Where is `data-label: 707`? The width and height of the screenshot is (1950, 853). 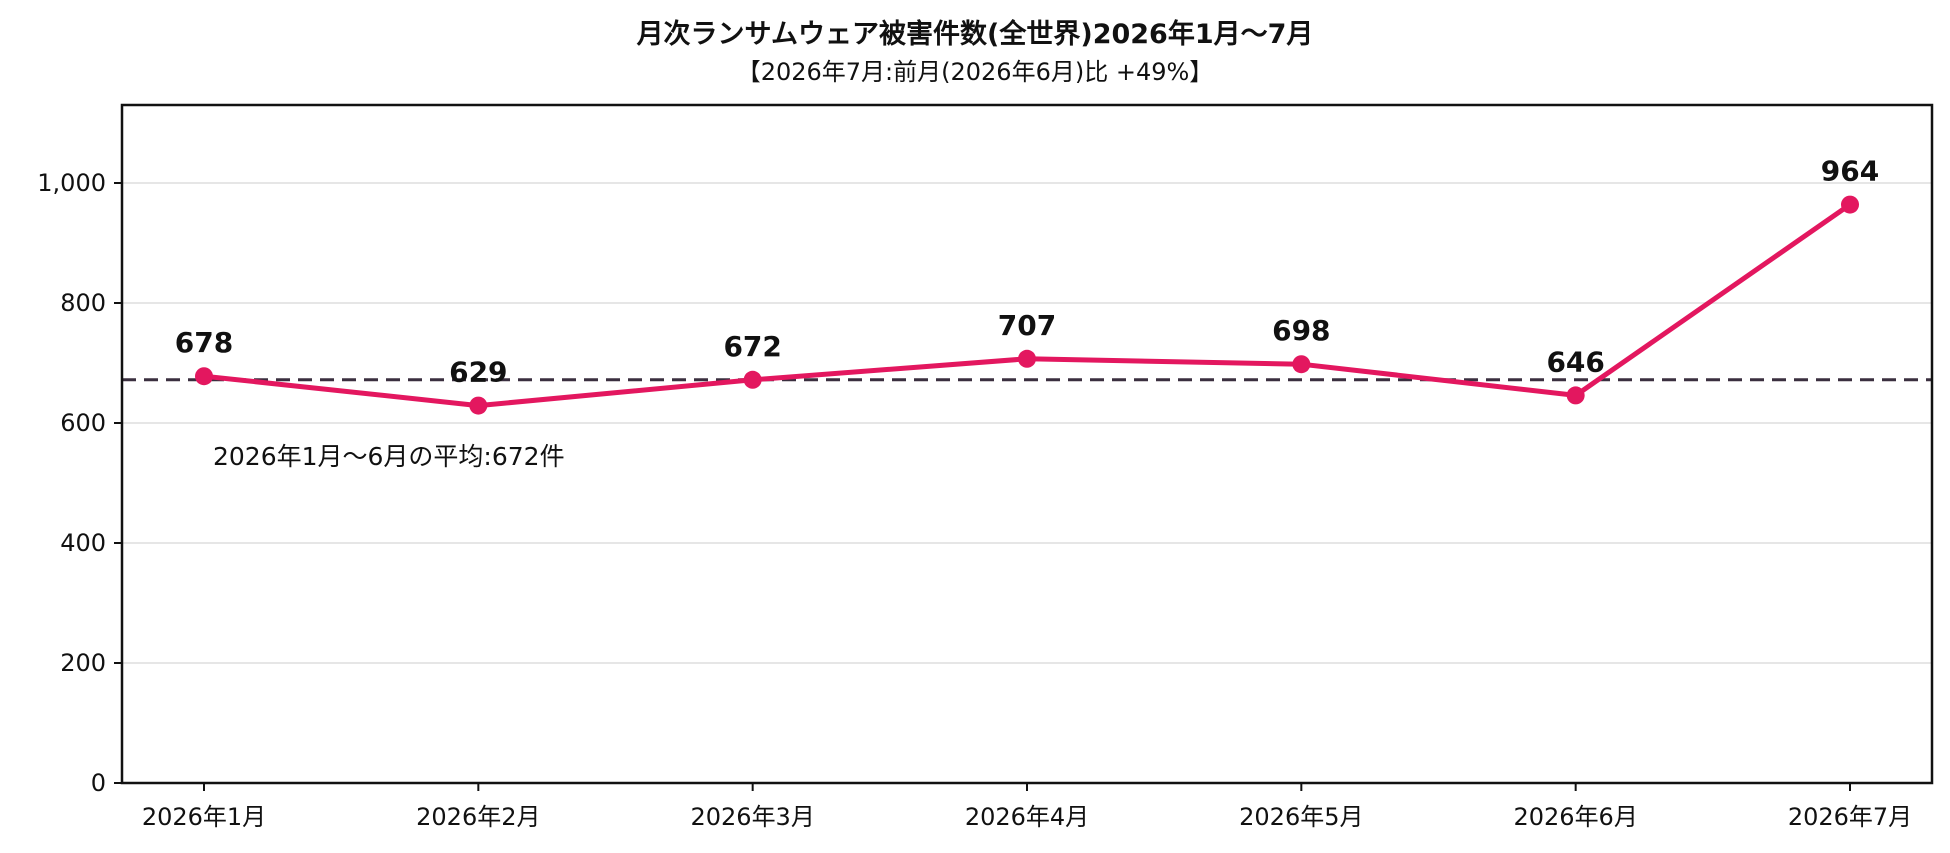
data-label: 707 is located at coordinates (1027, 325).